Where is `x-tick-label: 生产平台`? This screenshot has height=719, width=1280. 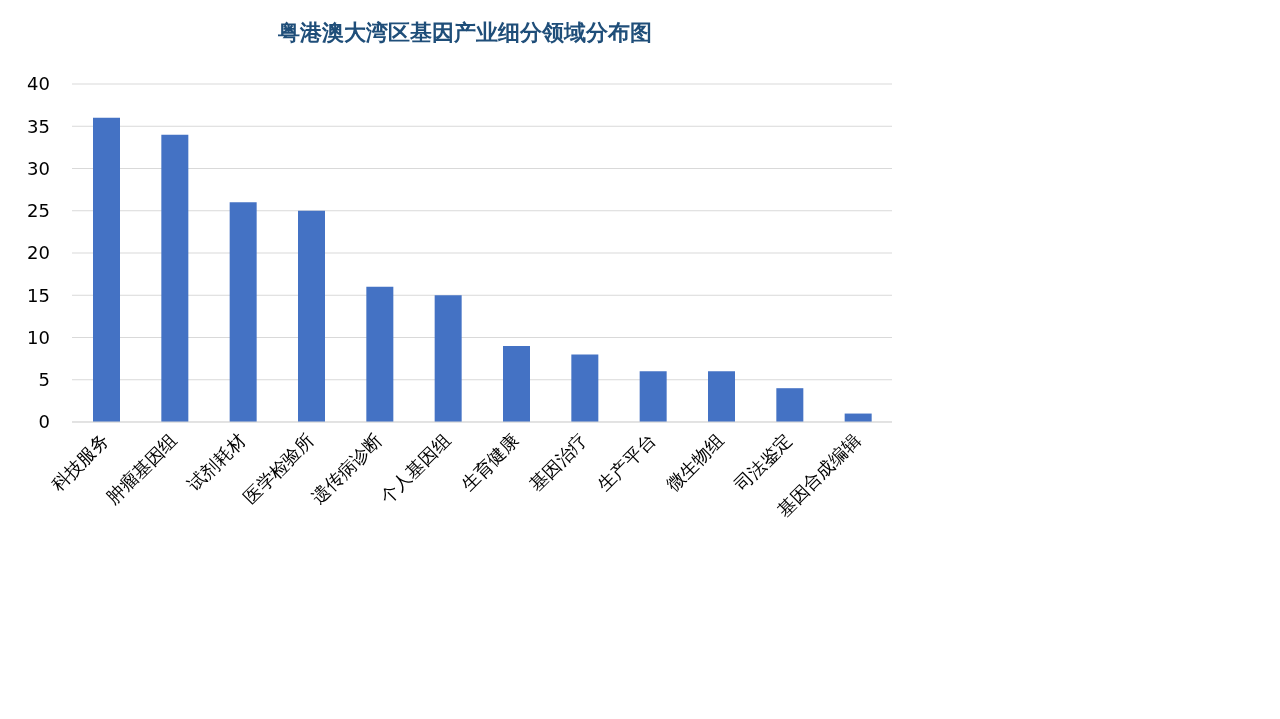
x-tick-label: 生产平台 is located at coordinates (626, 462).